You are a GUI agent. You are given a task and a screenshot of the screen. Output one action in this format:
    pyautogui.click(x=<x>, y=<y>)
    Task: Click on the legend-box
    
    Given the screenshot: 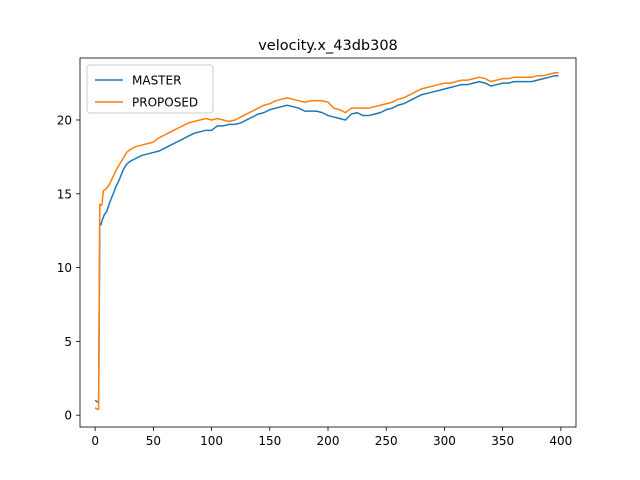 What is the action you would take?
    pyautogui.click(x=150, y=89)
    